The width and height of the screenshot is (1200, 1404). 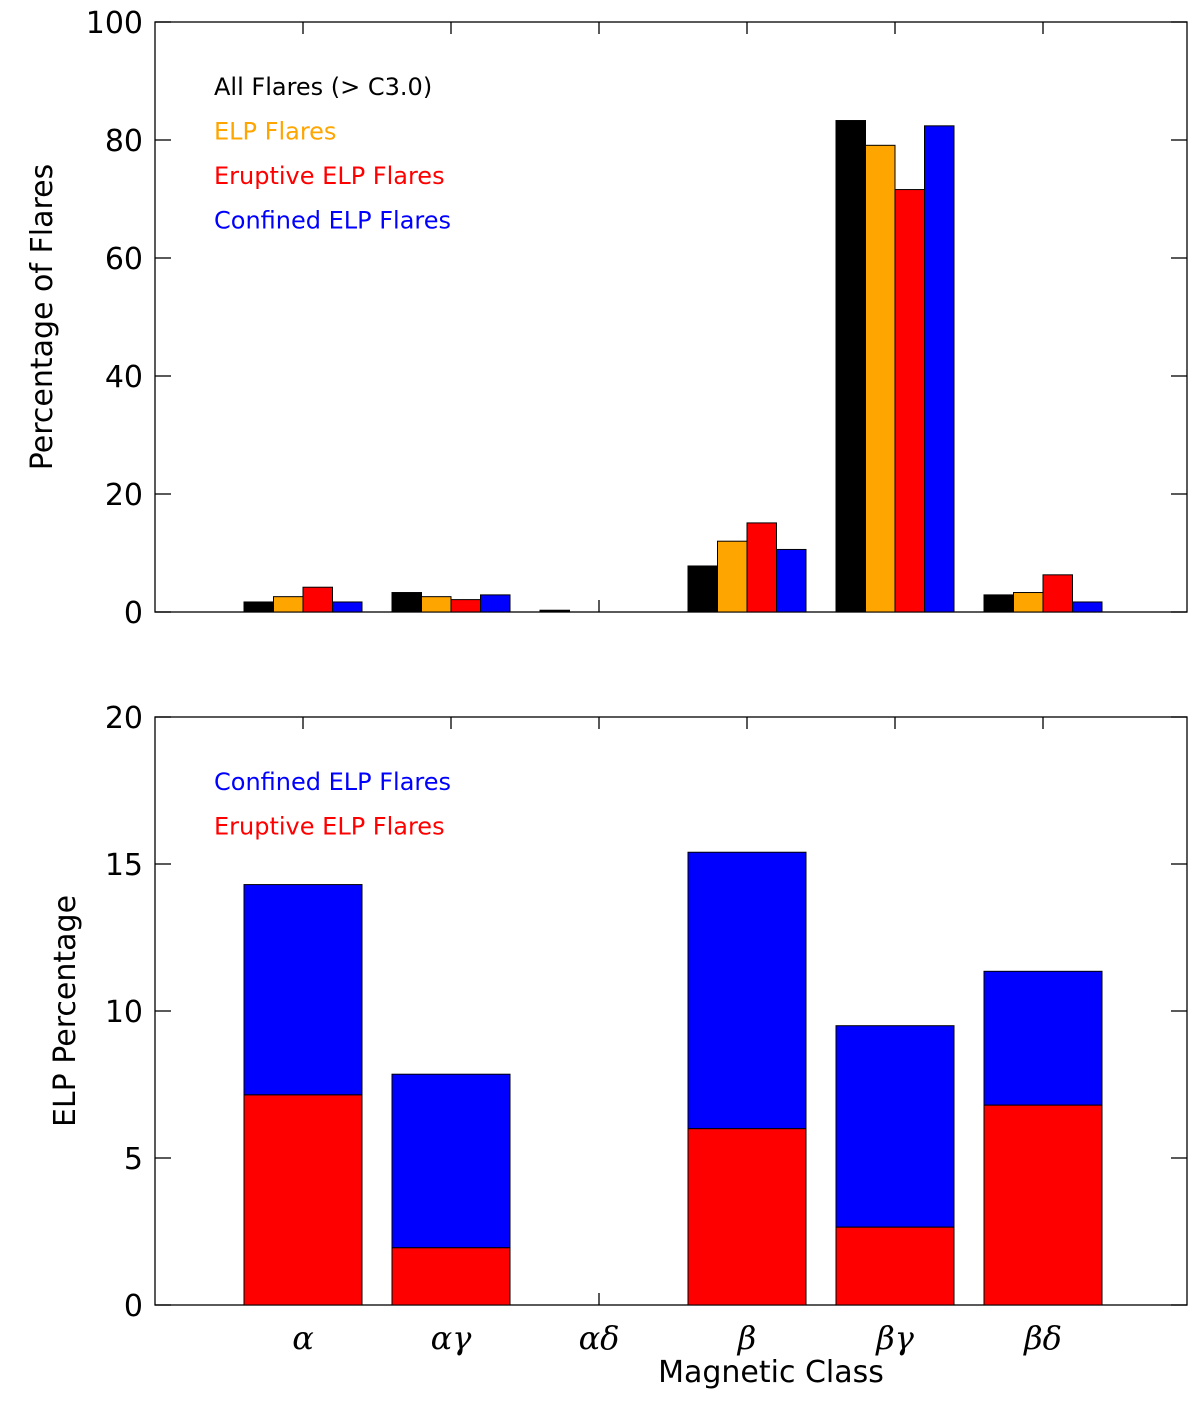 I want to click on category-label: βδ, so click(x=1042, y=1338).